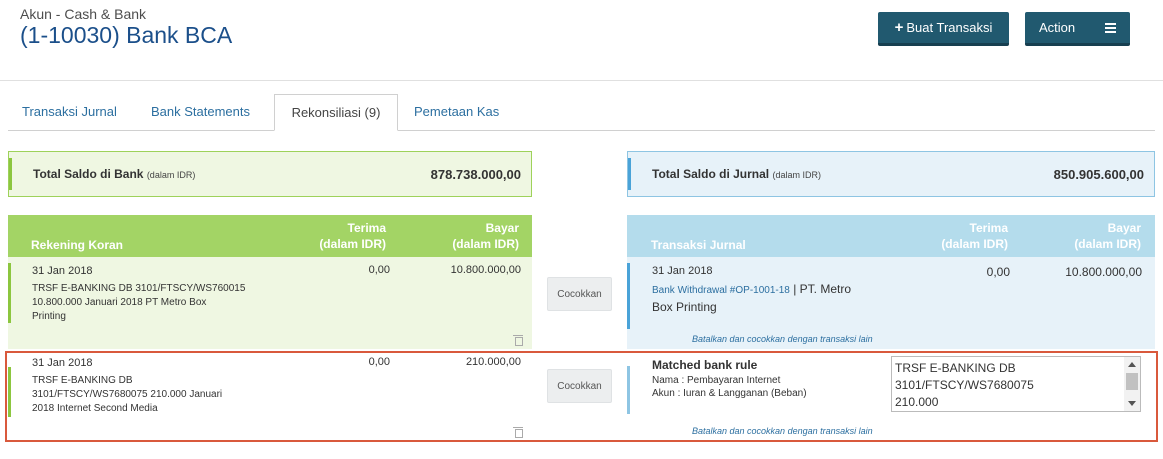 This screenshot has width=1163, height=459. I want to click on create-transaction-label: Buat Transaksi, so click(949, 27).